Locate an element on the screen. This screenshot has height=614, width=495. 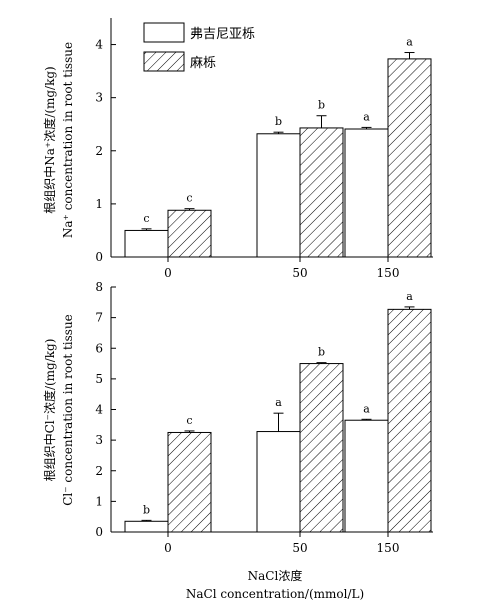
y-axis-title-en-na: Na⁺ concentration in root tissue is located at coordinates (68, 140).